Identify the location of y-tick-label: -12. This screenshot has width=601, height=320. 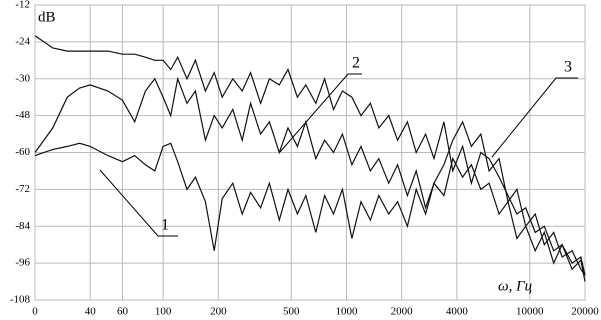
(22, 5).